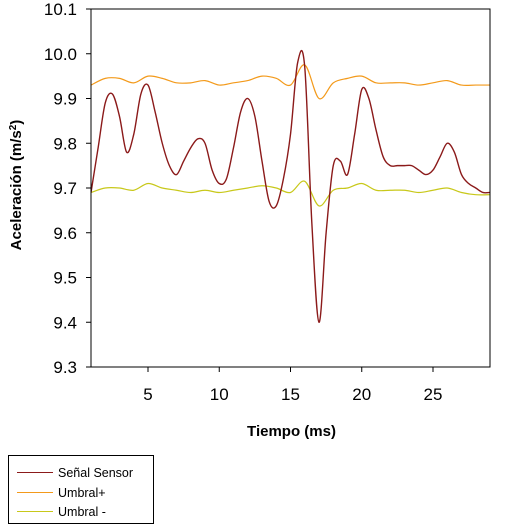 The height and width of the screenshot is (531, 519). Describe the element at coordinates (65, 188) in the screenshot. I see `y-tick-label: 9.7` at that location.